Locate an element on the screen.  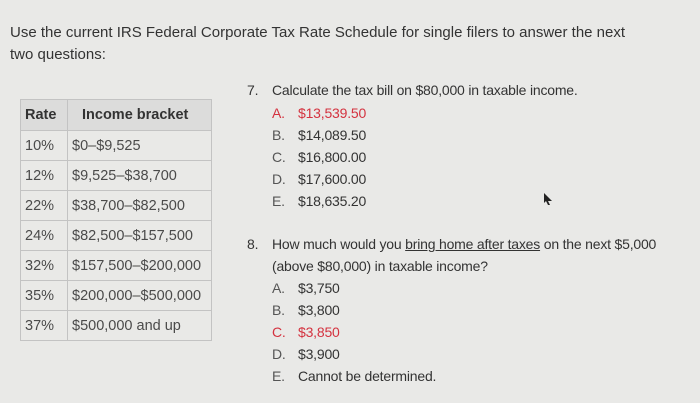
rate-cell: 24% is located at coordinates (44, 235).